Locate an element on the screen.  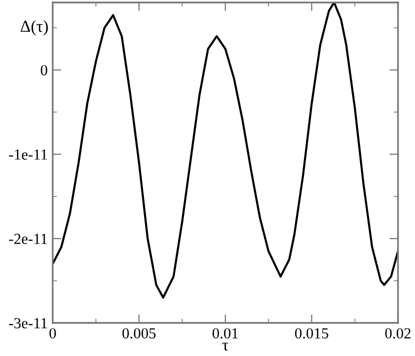
x-tick-label: 0.01 is located at coordinates (225, 333).